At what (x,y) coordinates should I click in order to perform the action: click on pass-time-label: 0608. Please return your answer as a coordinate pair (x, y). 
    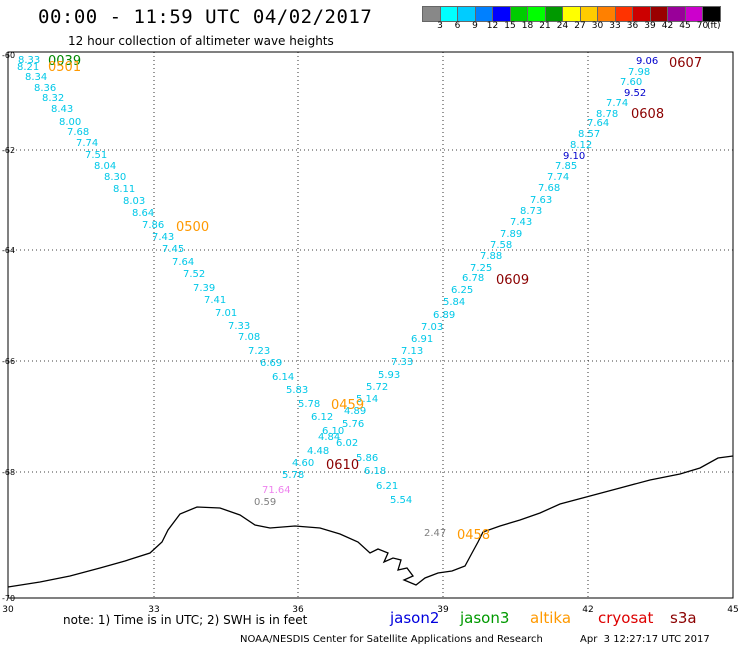
    Looking at the image, I should click on (647, 114).